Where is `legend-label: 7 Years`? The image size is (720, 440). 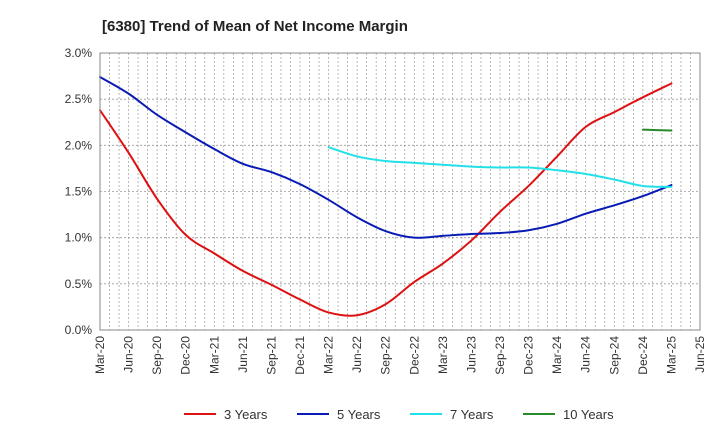
legend-label: 7 Years is located at coordinates (472, 414).